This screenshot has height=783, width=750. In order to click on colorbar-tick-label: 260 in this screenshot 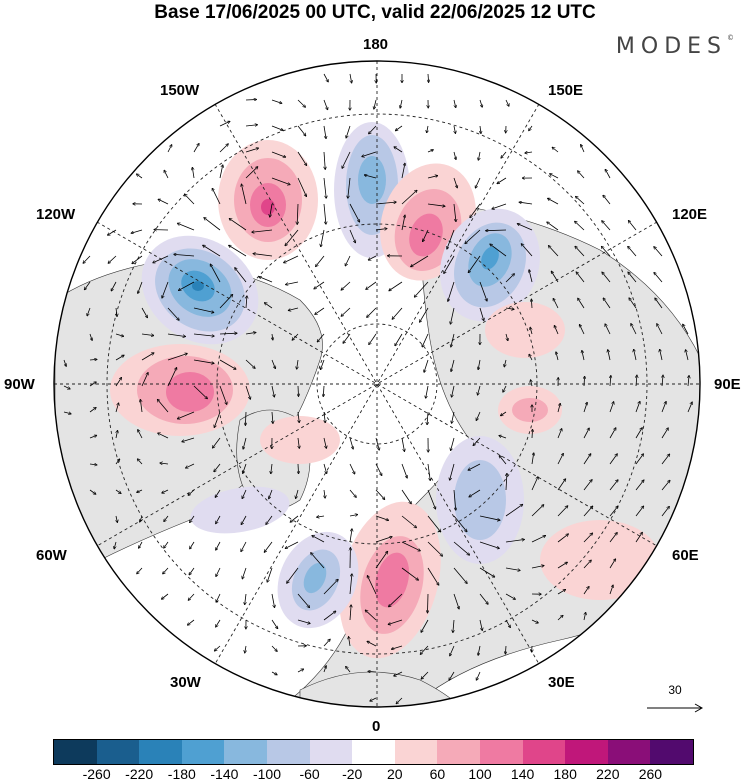, I will do `click(650, 774)`.